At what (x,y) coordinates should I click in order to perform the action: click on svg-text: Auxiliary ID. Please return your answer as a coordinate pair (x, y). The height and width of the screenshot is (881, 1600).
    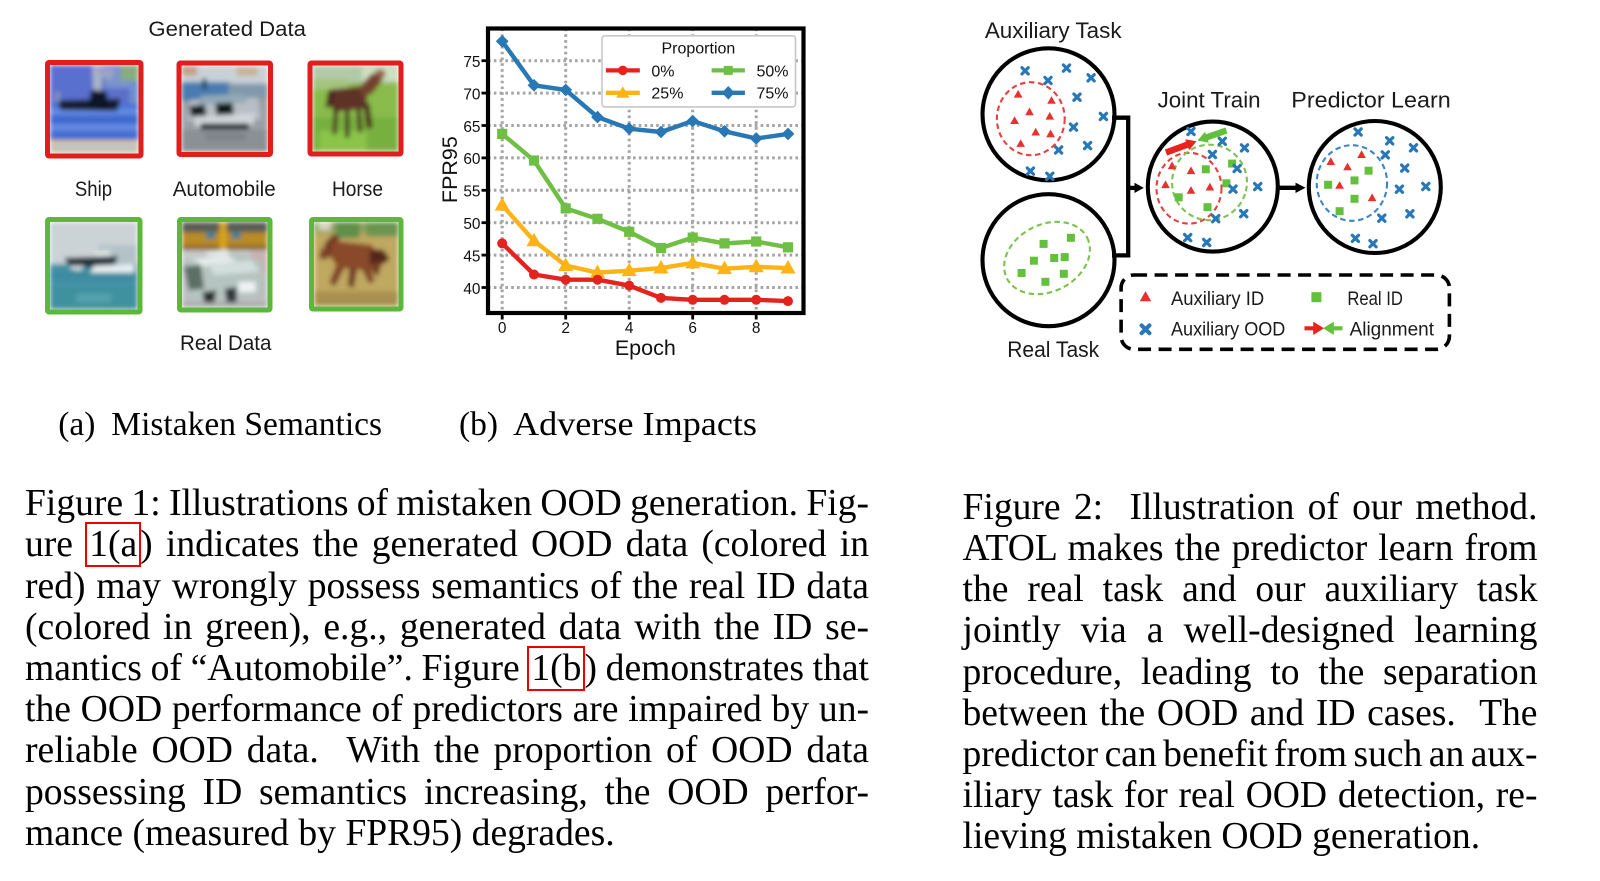
    Looking at the image, I should click on (1217, 299).